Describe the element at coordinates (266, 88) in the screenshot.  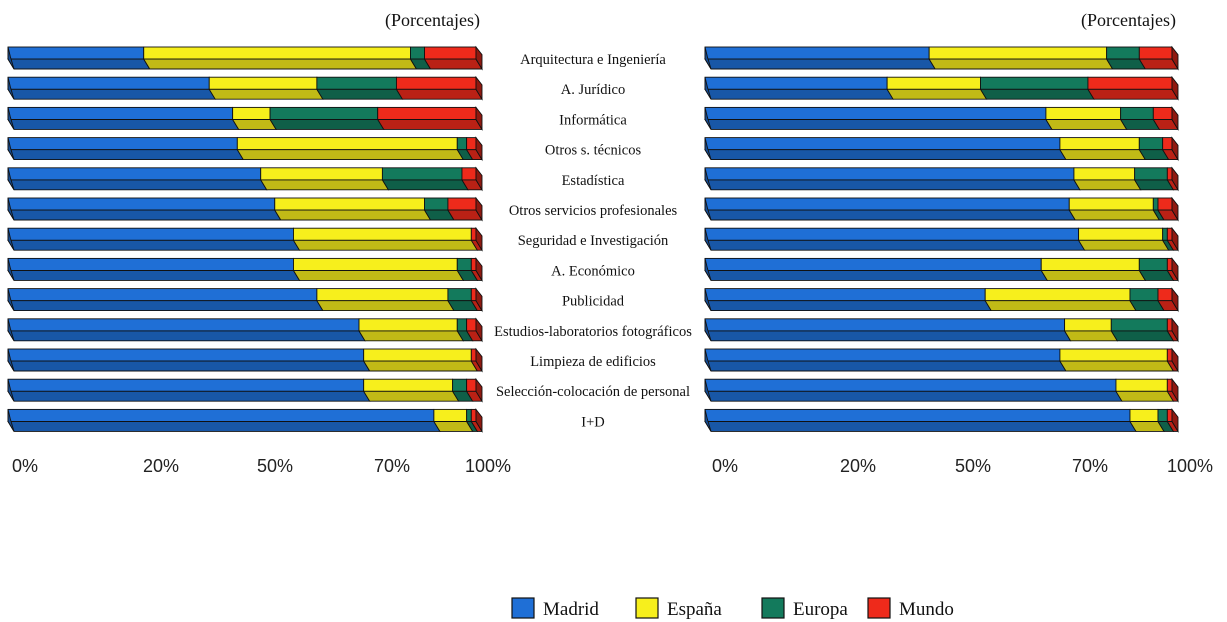
I see `left-bar-espa-a-a-jur-dico` at that location.